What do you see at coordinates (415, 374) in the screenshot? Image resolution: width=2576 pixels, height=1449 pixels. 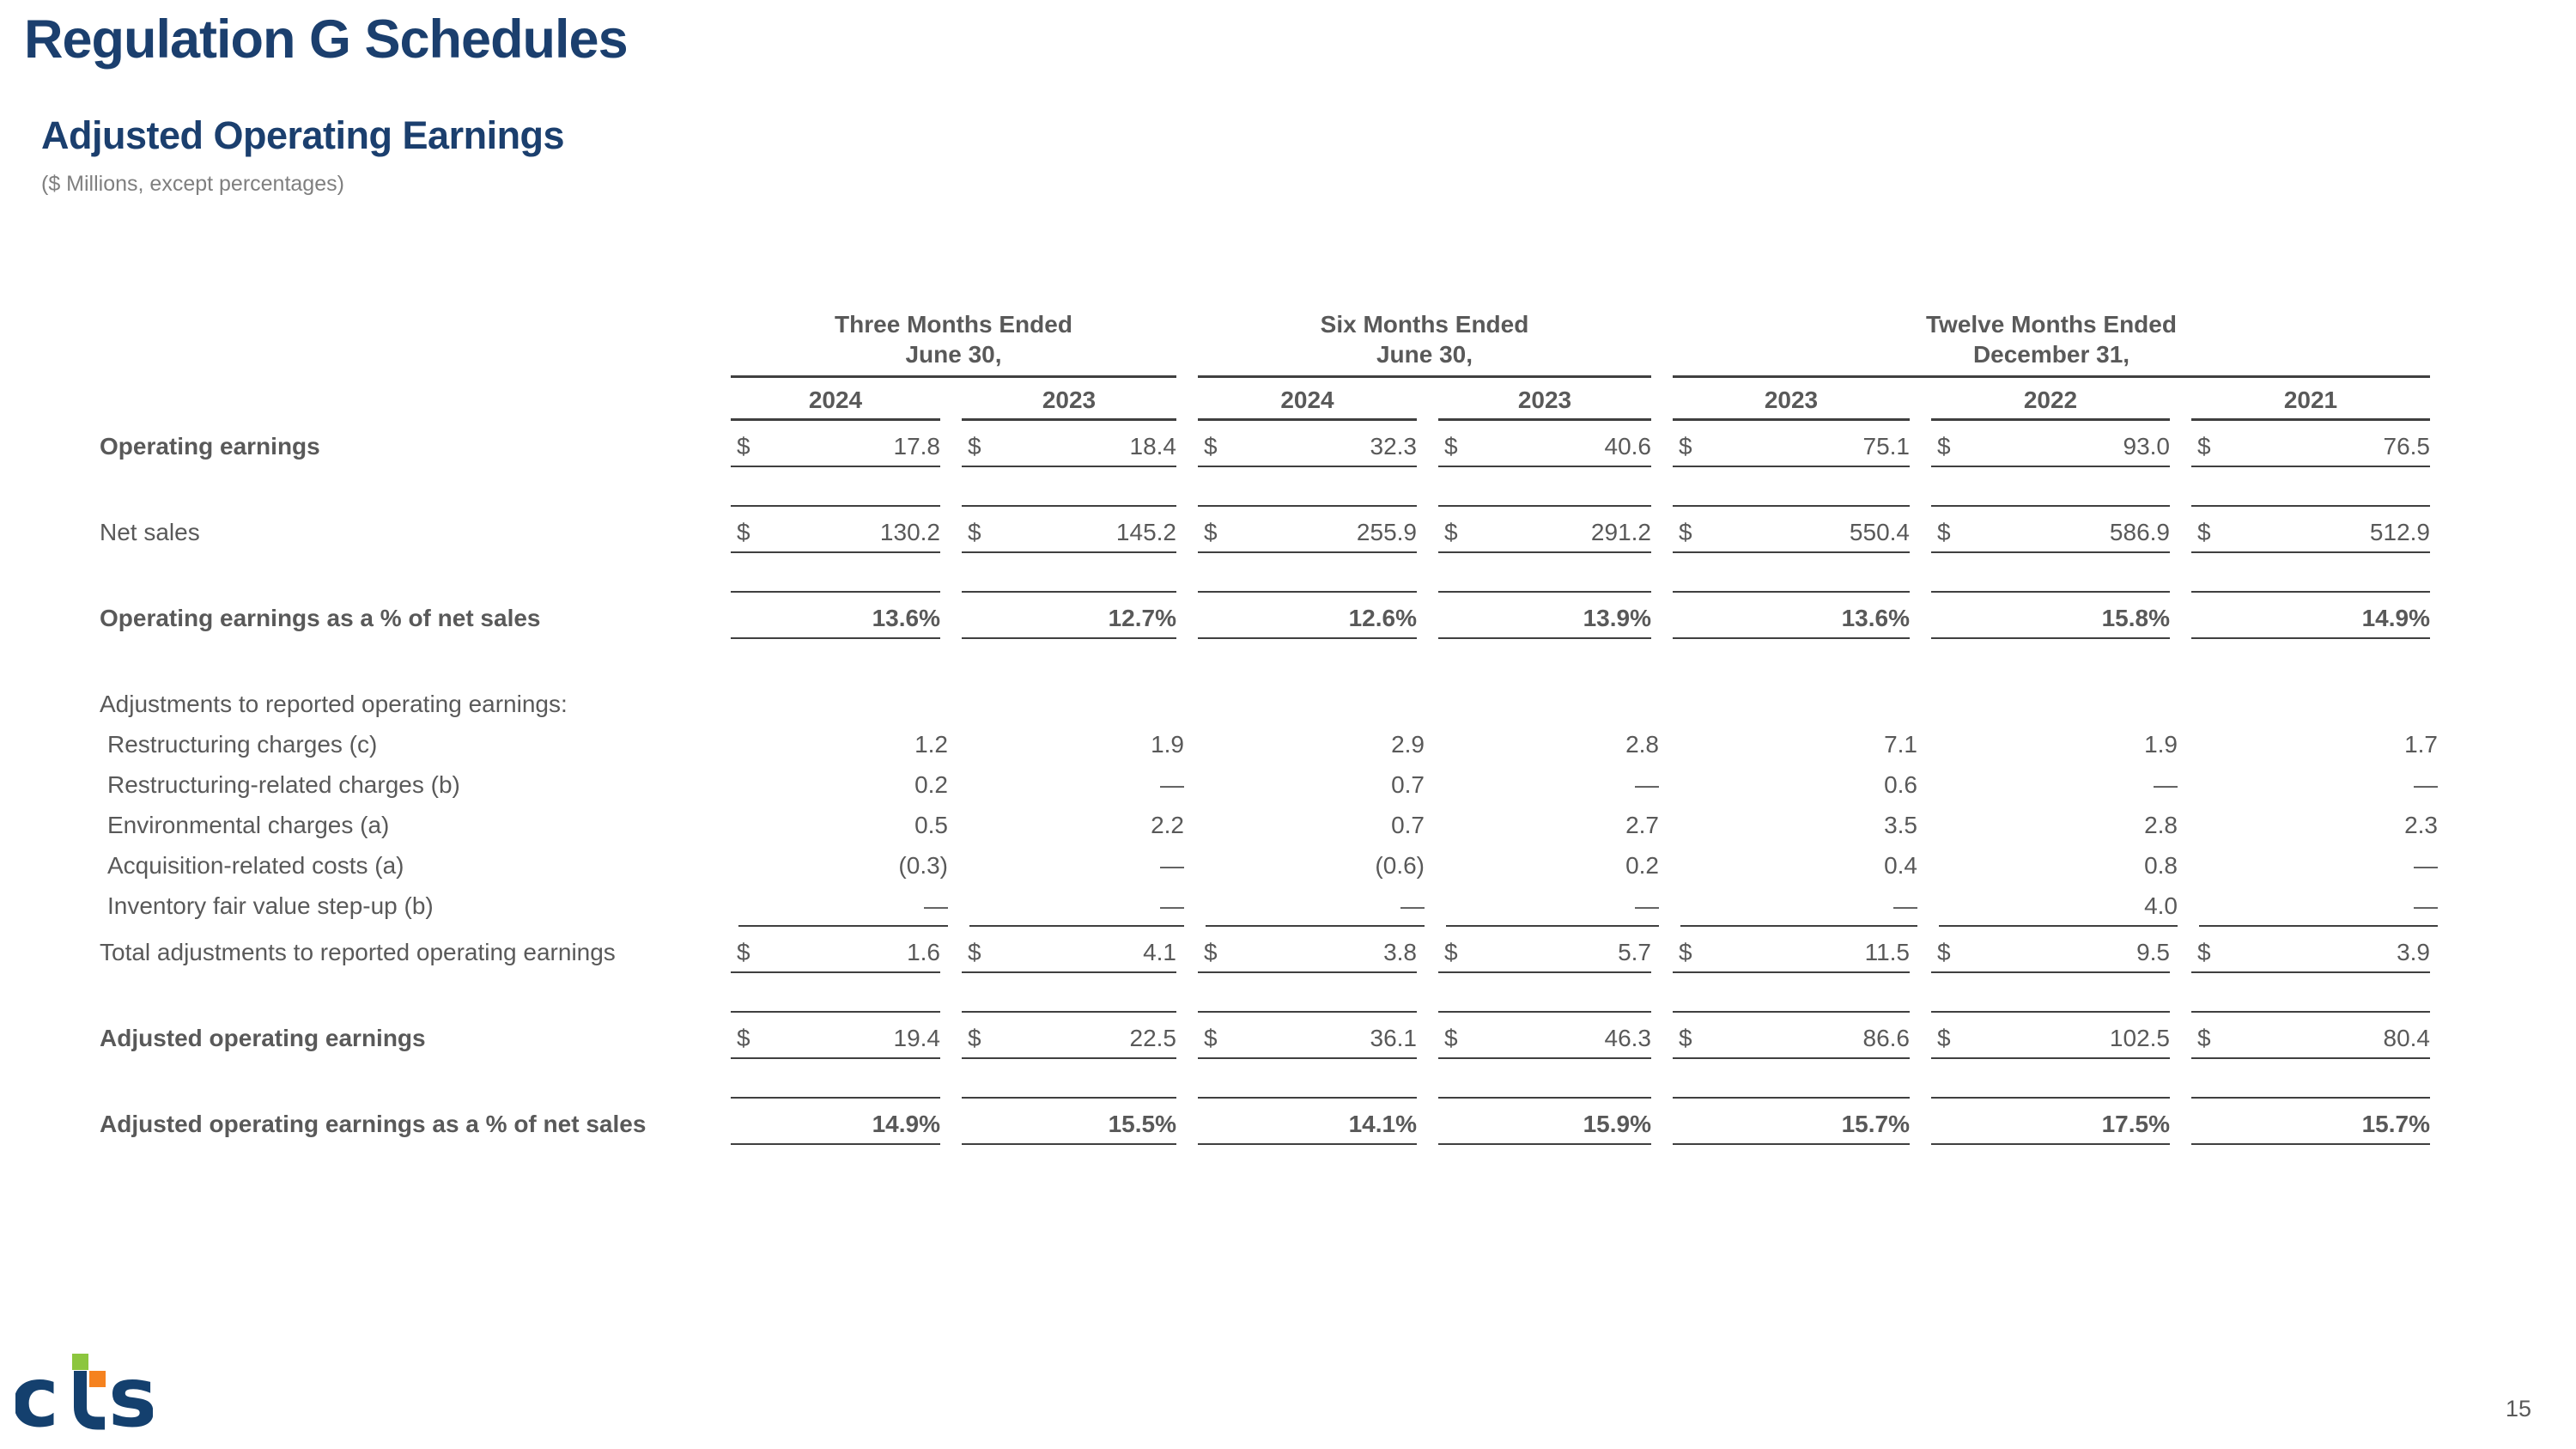 I see `header-label-spacer` at bounding box center [415, 374].